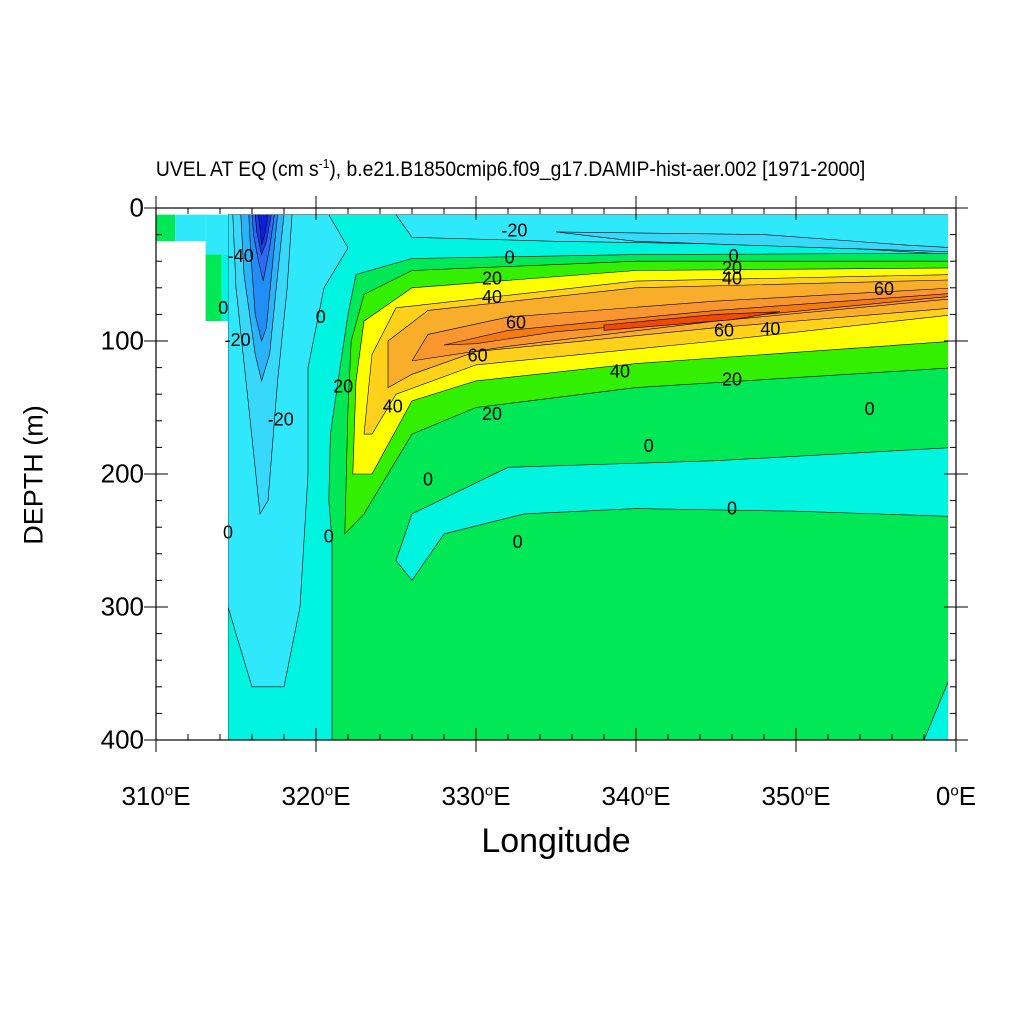 The image size is (1024, 1024). Describe the element at coordinates (316, 796) in the screenshot. I see `x-tick-label: 320oE` at that location.